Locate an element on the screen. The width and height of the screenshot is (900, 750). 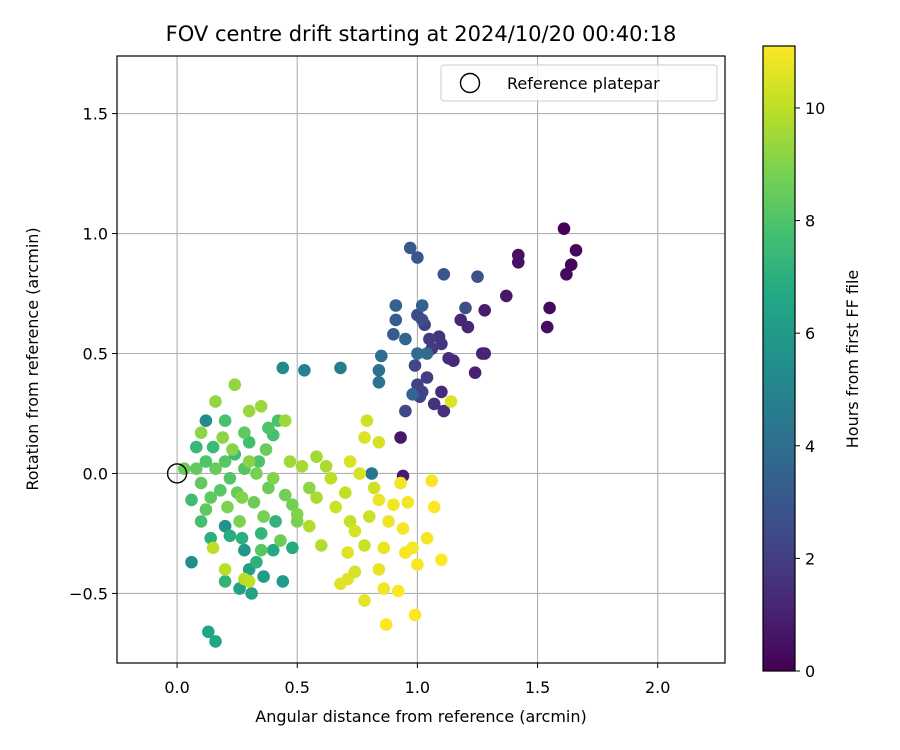
y-tick-label: 0.5 is located at coordinates (95, 354).